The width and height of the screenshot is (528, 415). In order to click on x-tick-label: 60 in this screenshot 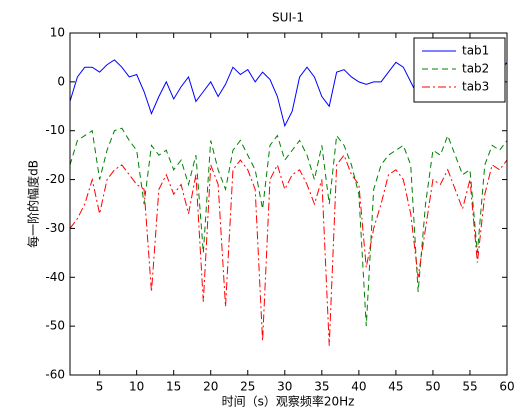, I will do `click(506, 387)`.